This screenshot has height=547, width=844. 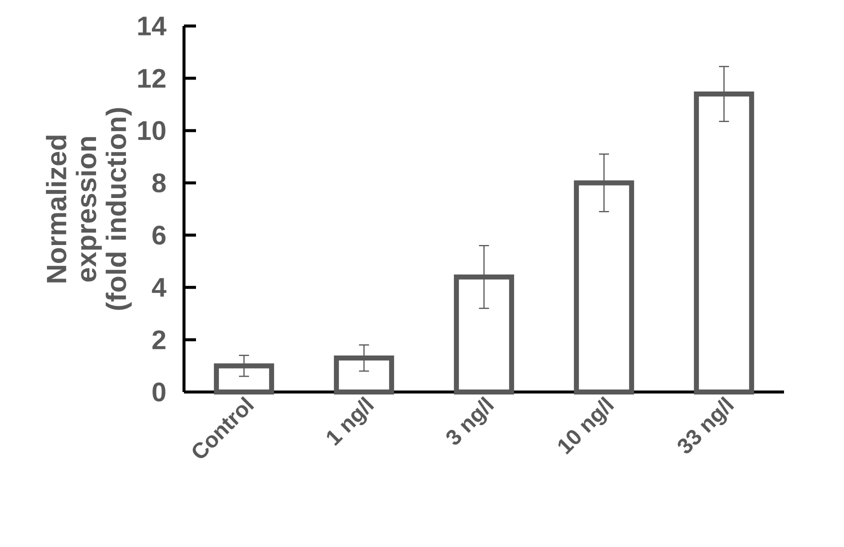 What do you see at coordinates (586, 425) in the screenshot?
I see `x-tick-label: 10 ng/l` at bounding box center [586, 425].